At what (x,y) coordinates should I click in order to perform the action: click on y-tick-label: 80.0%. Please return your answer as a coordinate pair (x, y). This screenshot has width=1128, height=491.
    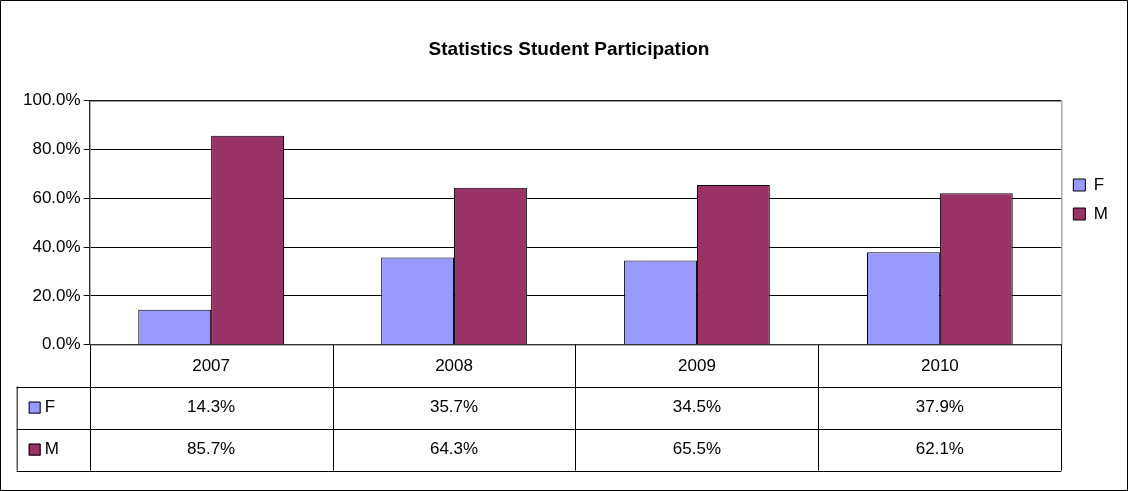
    Looking at the image, I should click on (56, 149).